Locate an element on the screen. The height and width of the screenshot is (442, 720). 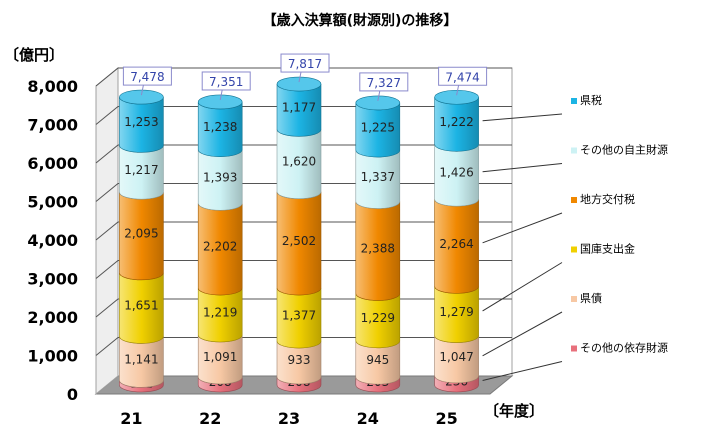
x-tick-label: 25 is located at coordinates (446, 418).